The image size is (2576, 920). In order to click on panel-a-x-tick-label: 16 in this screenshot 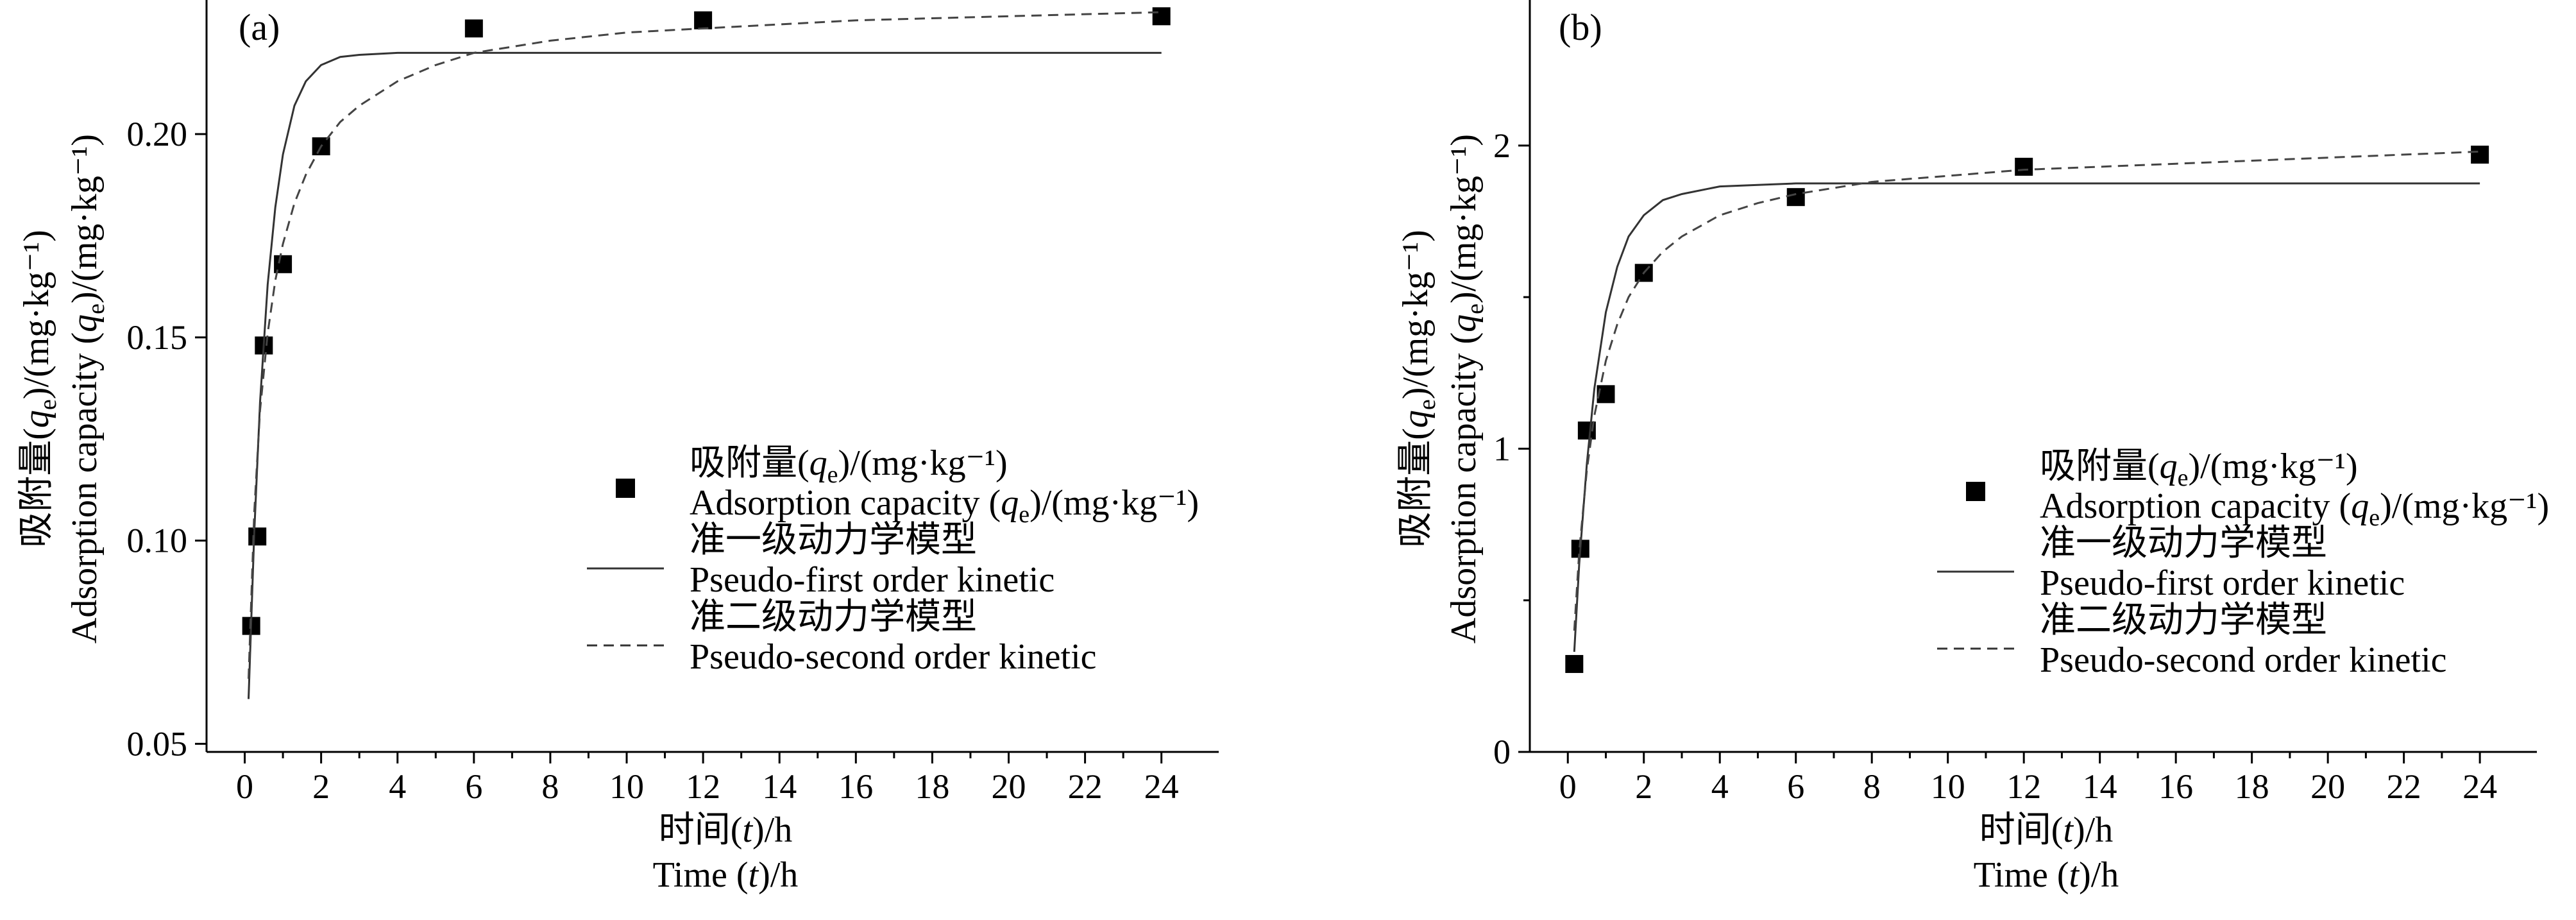, I will do `click(855, 787)`.